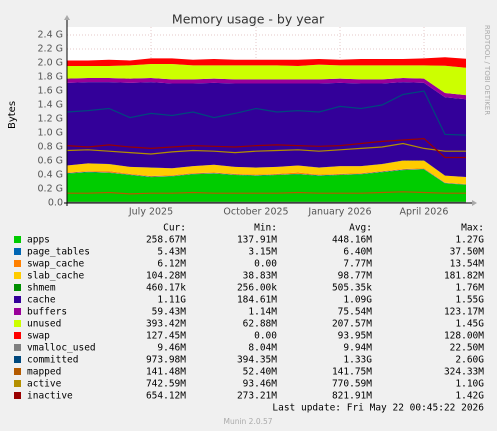 This screenshot has width=497, height=431. What do you see at coordinates (166, 240) in the screenshot?
I see `legend-stat: 258.67M` at bounding box center [166, 240].